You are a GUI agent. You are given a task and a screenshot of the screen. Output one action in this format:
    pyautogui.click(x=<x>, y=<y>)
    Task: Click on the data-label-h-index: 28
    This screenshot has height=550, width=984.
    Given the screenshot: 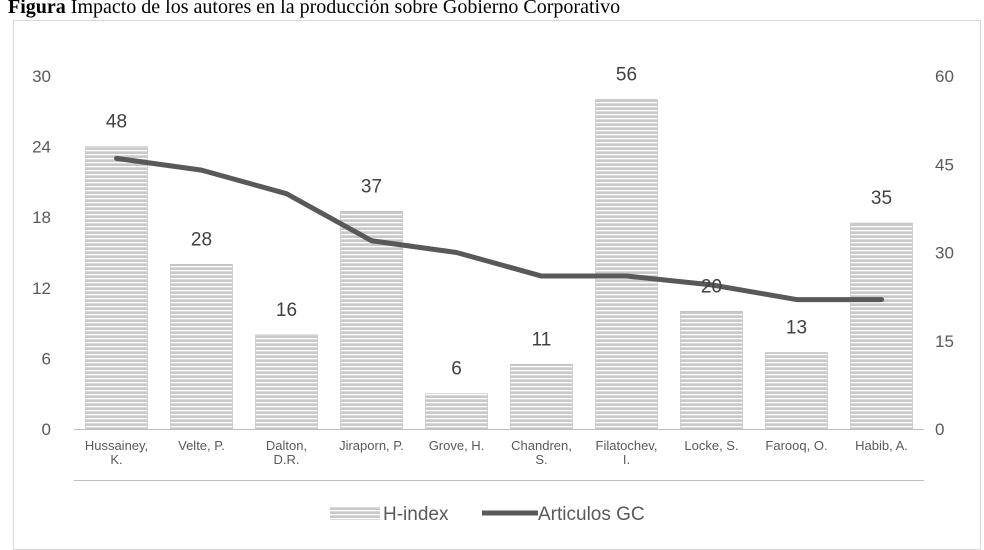 What is the action you would take?
    pyautogui.click(x=201, y=239)
    